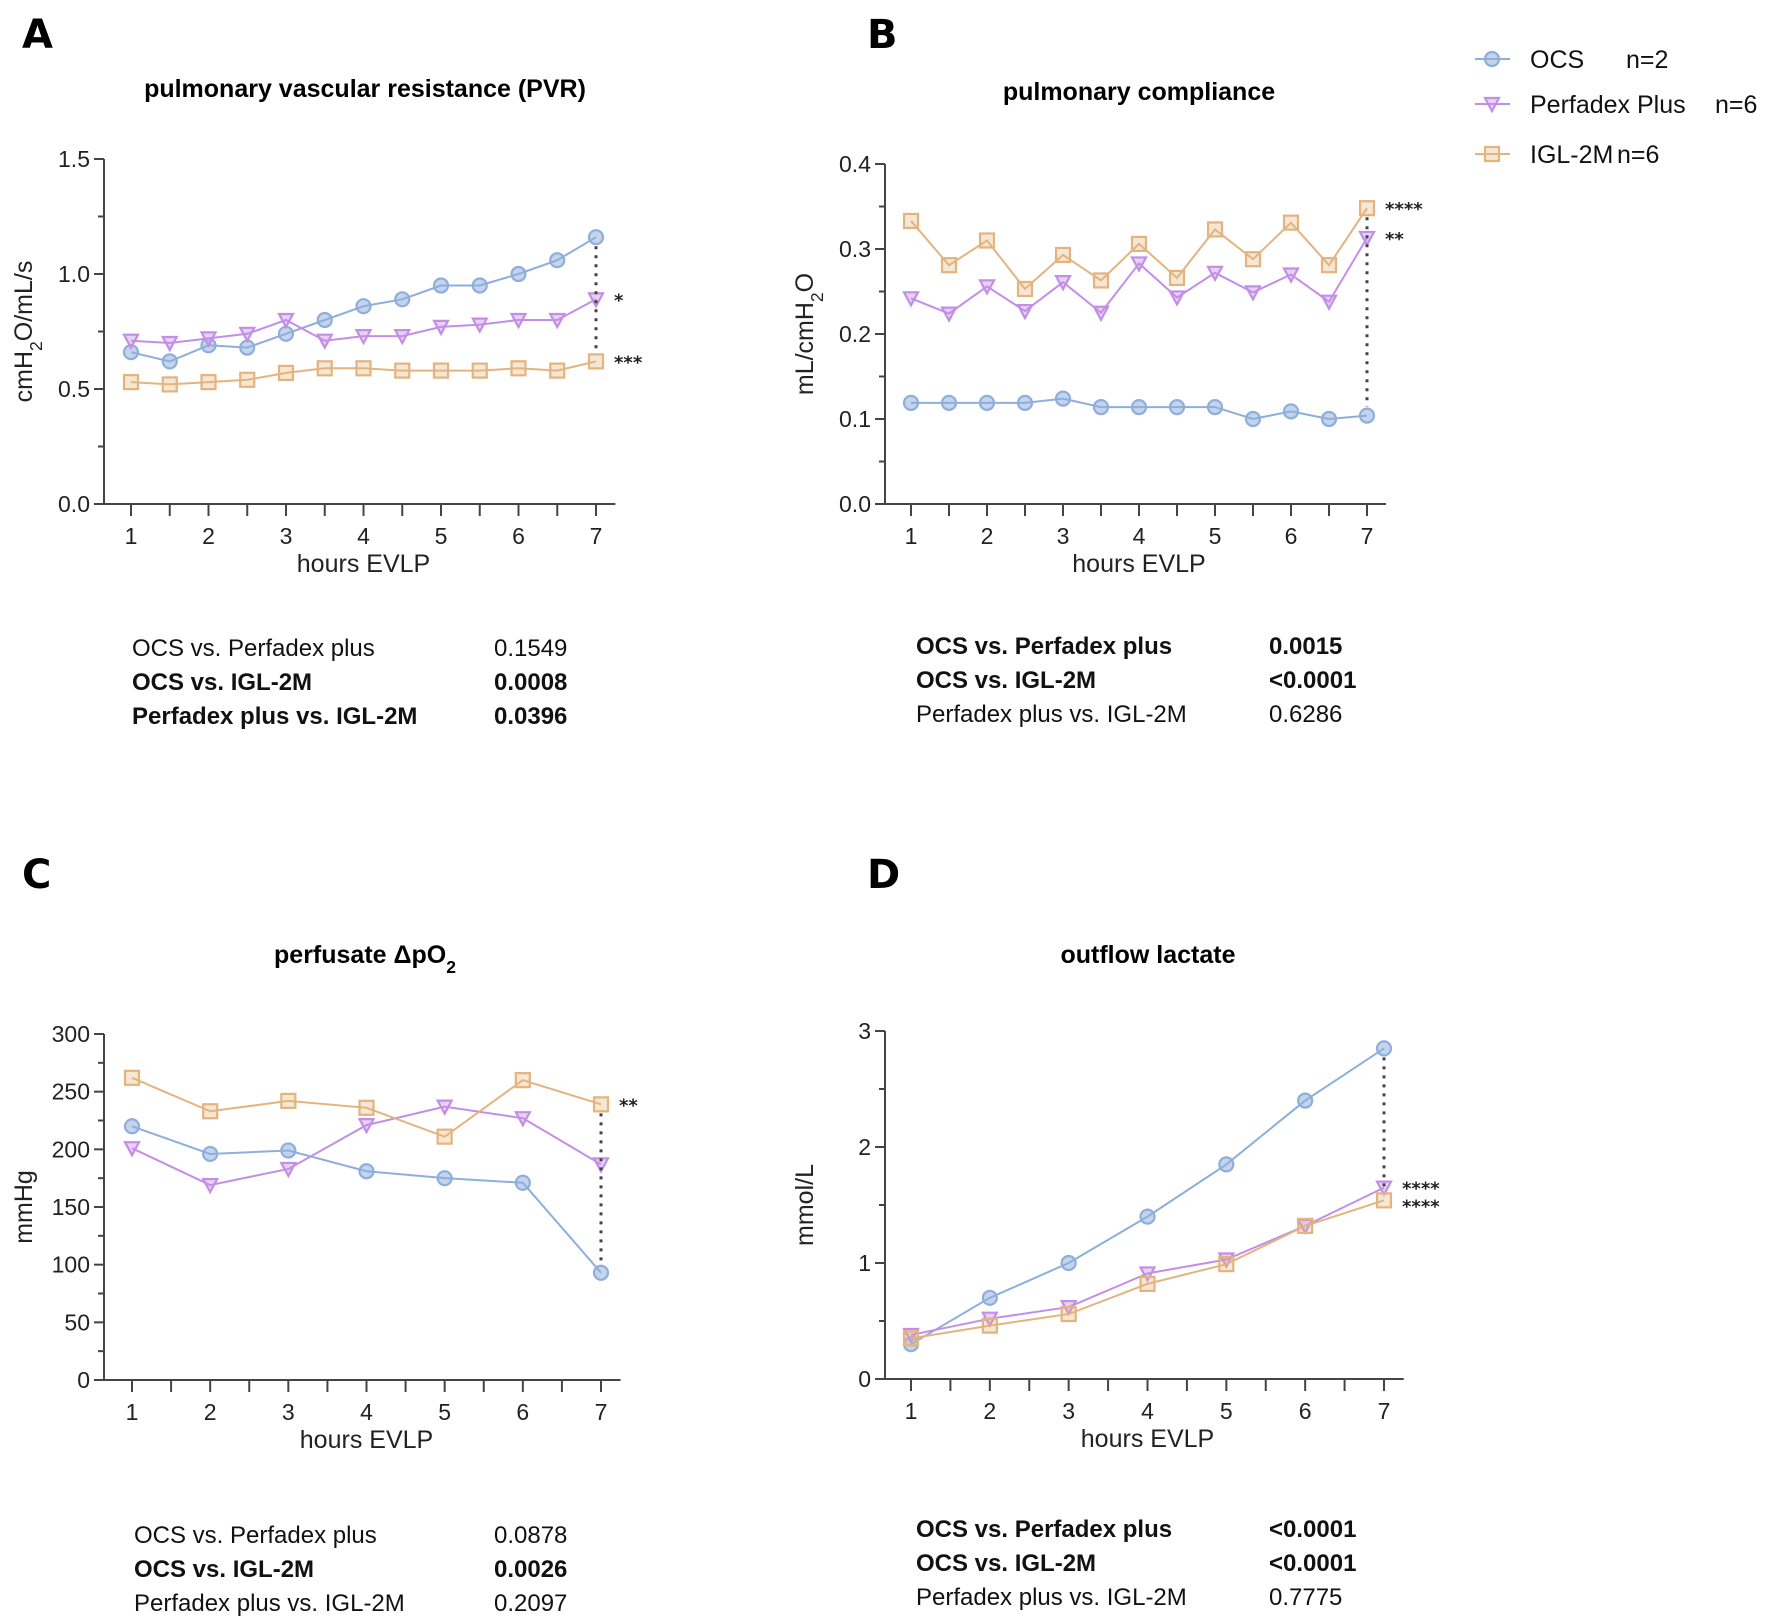  I want to click on chart-title: outflow lactate, so click(1147, 955).